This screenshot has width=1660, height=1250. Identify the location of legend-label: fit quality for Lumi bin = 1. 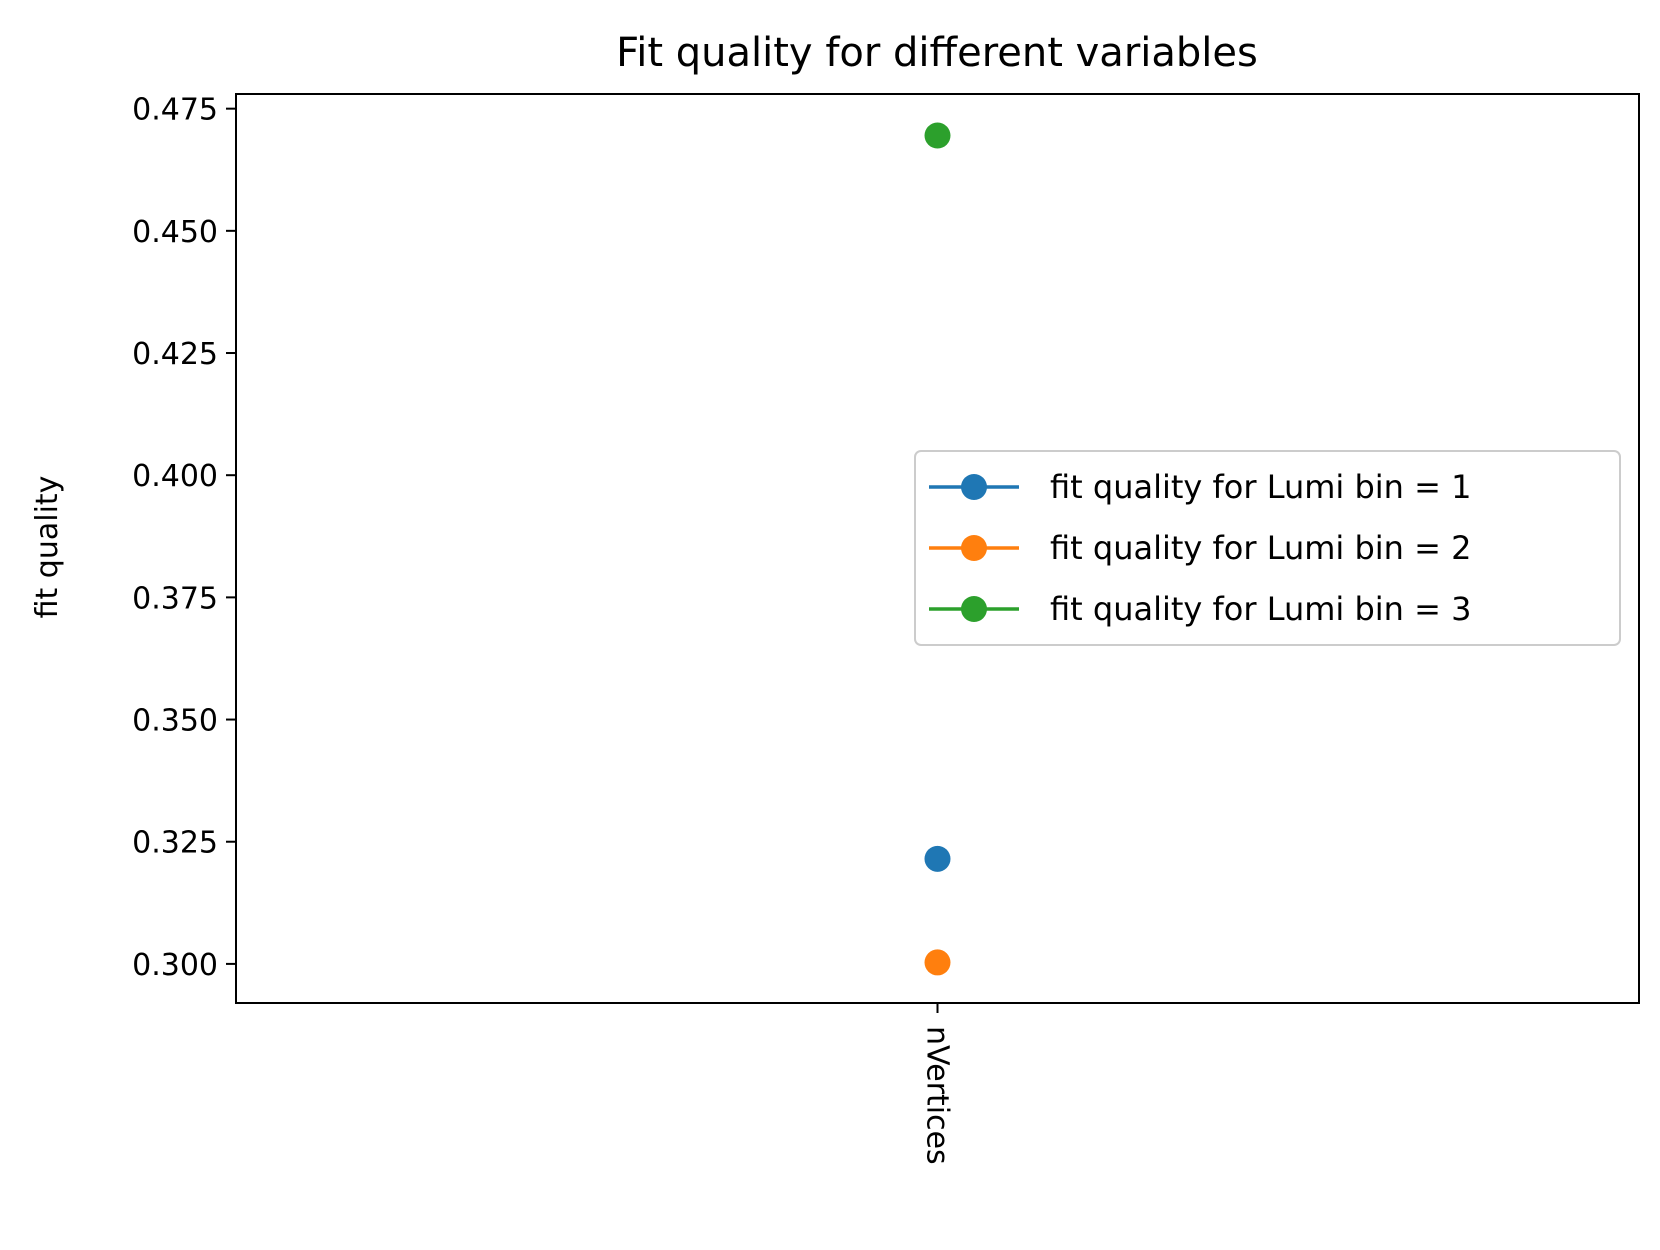
(1260, 487).